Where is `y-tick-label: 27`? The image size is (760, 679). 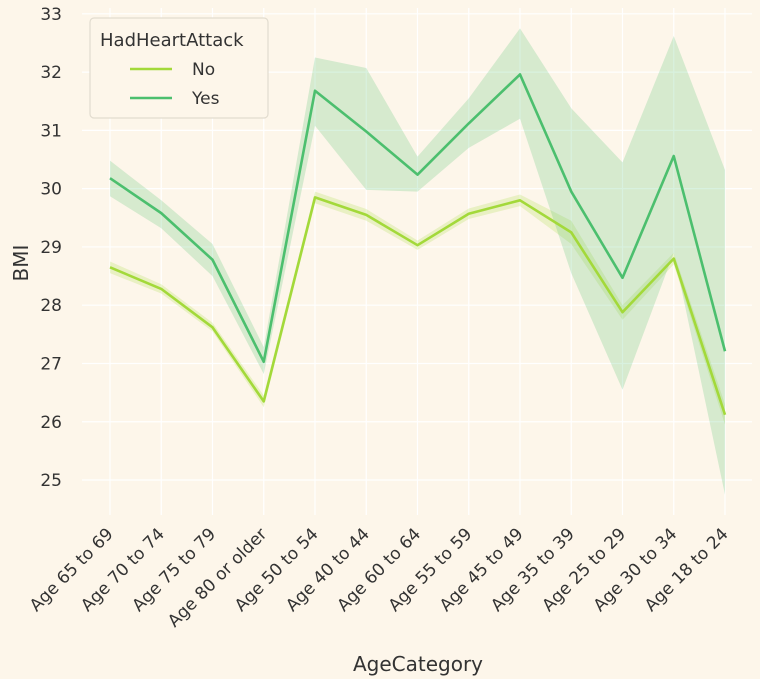 y-tick-label: 27 is located at coordinates (51, 364).